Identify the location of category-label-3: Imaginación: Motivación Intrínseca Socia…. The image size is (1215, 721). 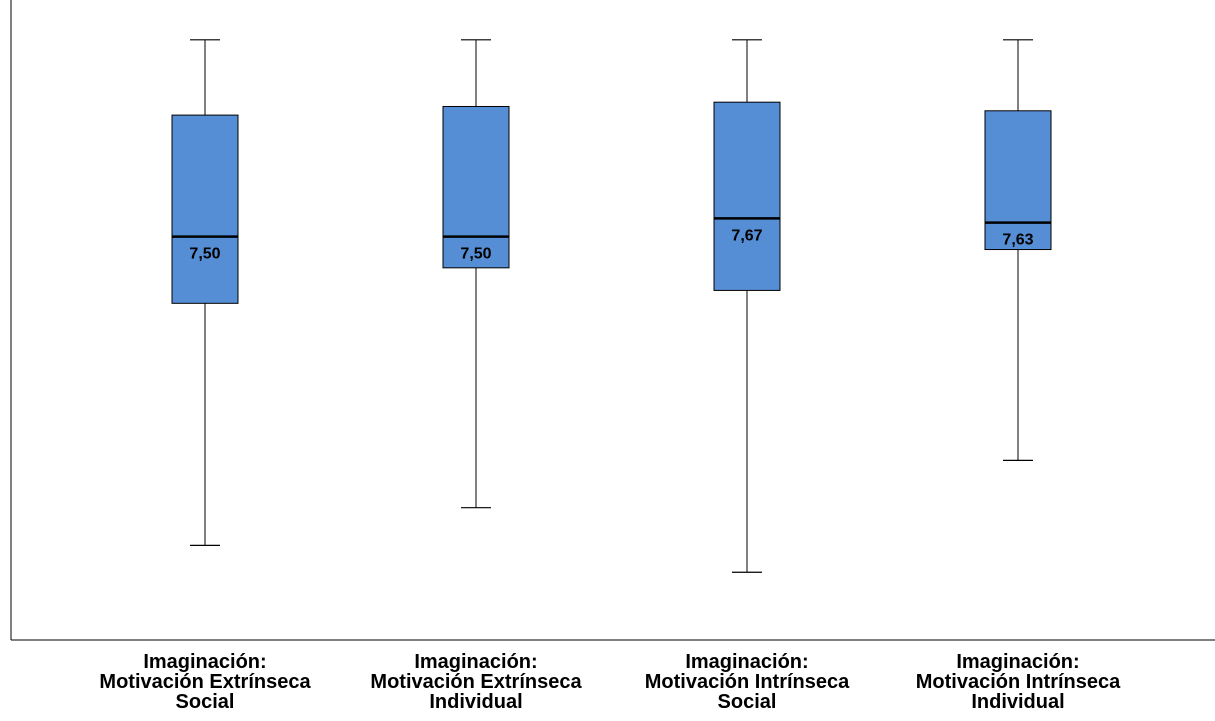
(747, 682).